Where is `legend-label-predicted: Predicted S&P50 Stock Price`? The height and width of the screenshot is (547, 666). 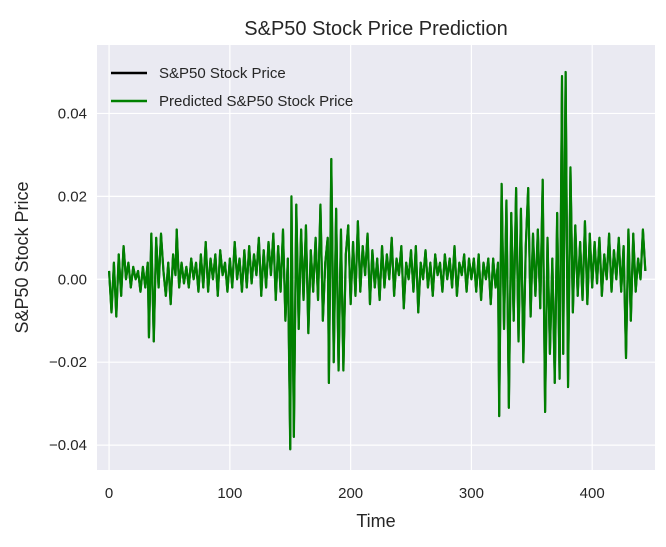
legend-label-predicted: Predicted S&P50 Stock Price is located at coordinates (256, 101).